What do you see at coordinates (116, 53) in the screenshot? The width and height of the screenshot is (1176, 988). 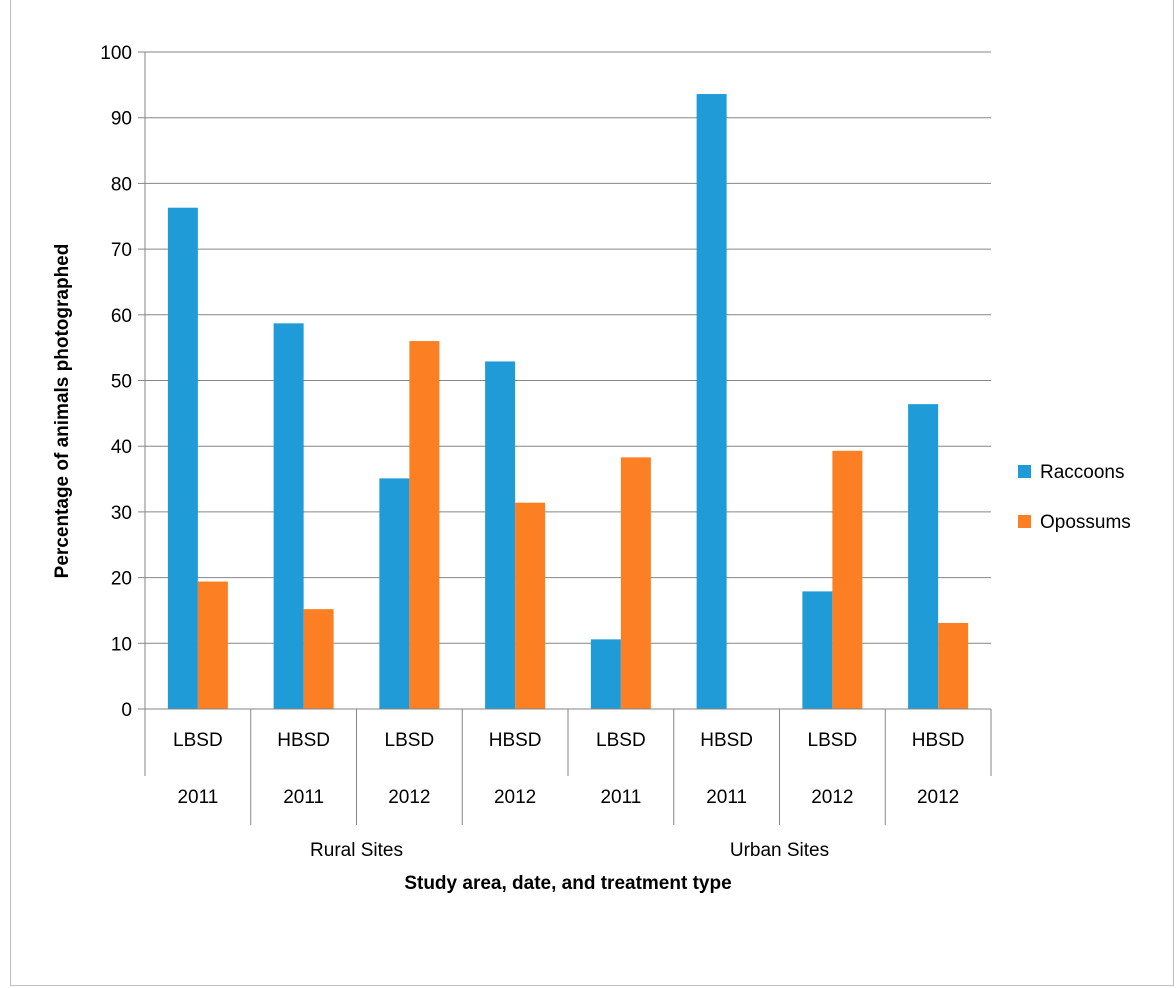 I see `y-tick-label: 100` at bounding box center [116, 53].